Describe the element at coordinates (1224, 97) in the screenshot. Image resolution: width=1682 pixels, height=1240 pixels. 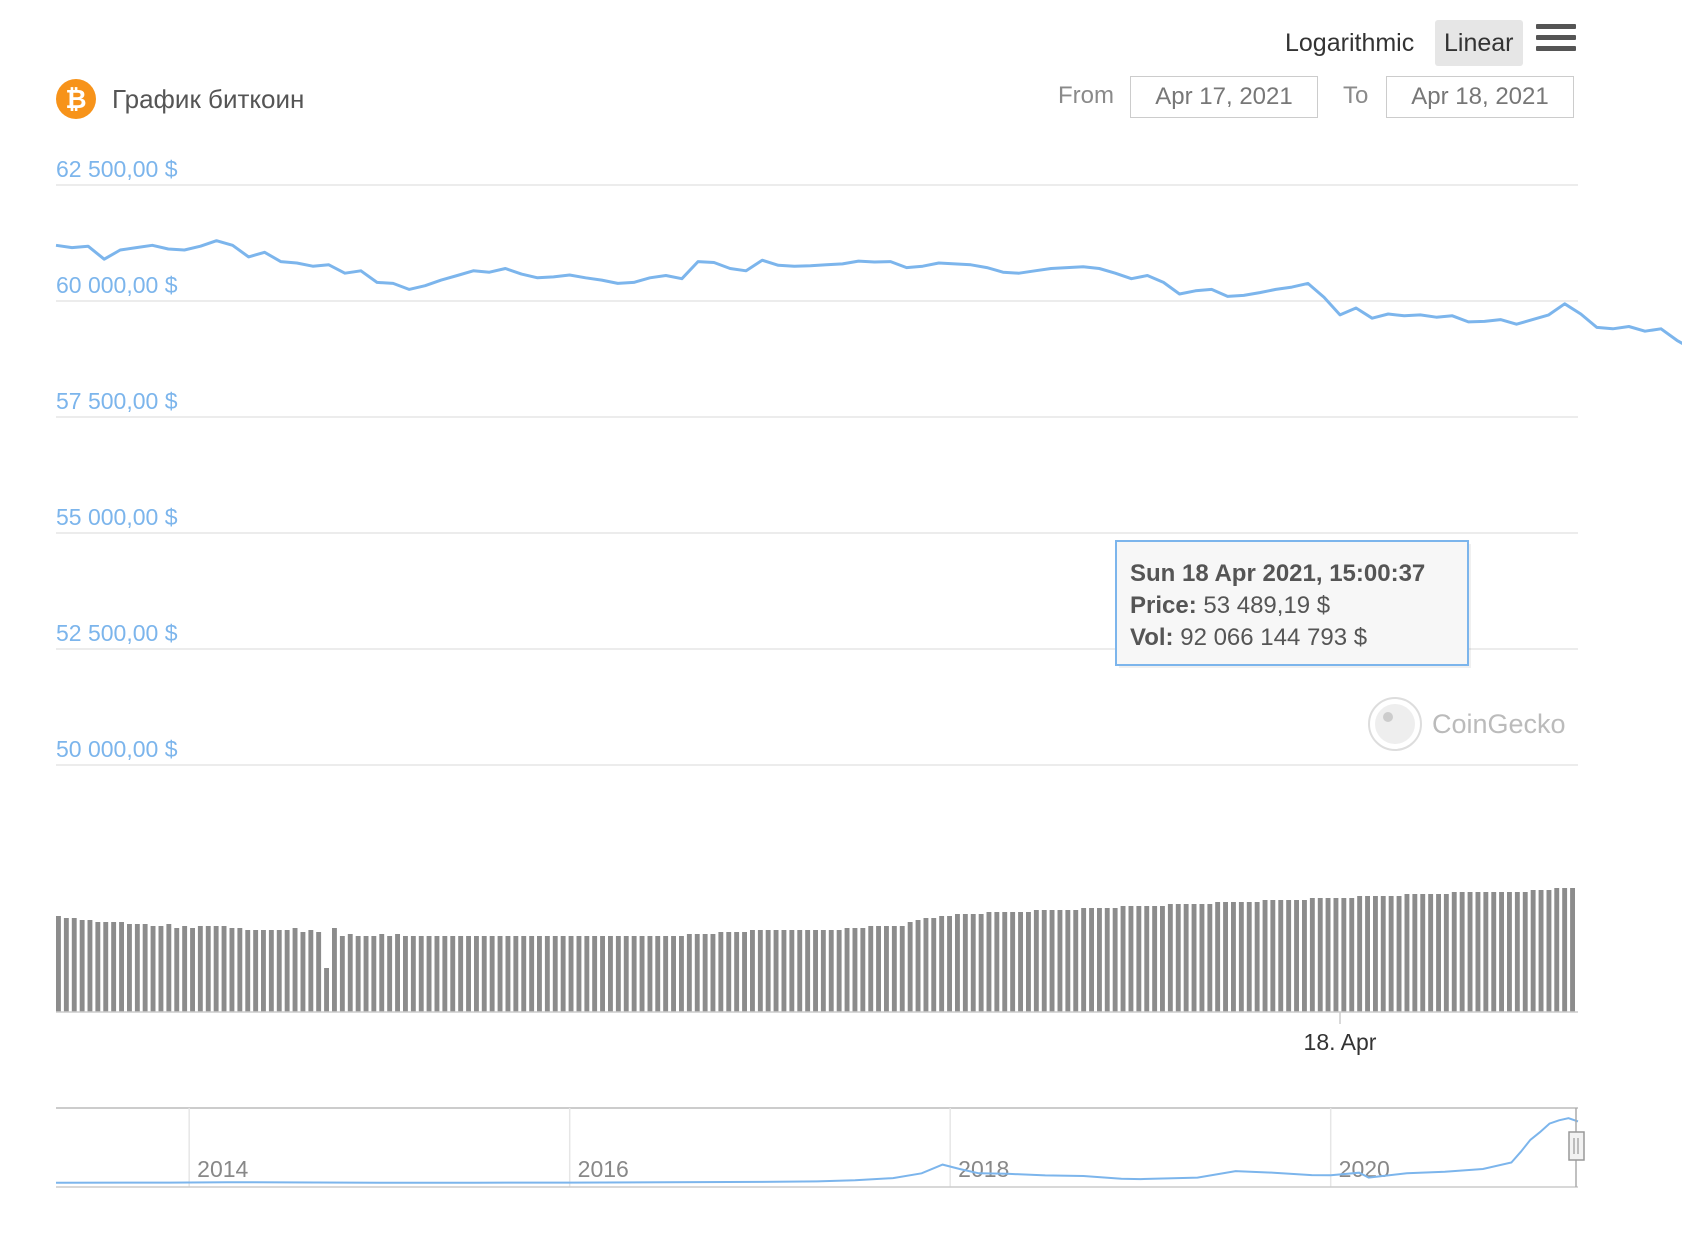
I see `from-date-input` at that location.